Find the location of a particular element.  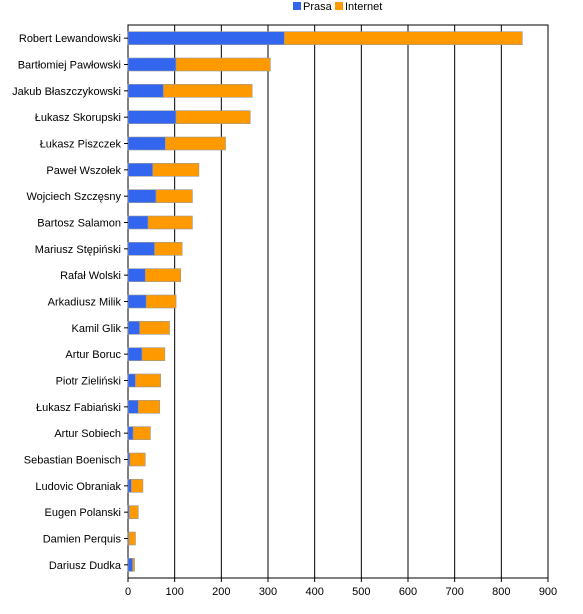

category-label: Mariusz Stępiński is located at coordinates (78, 250).